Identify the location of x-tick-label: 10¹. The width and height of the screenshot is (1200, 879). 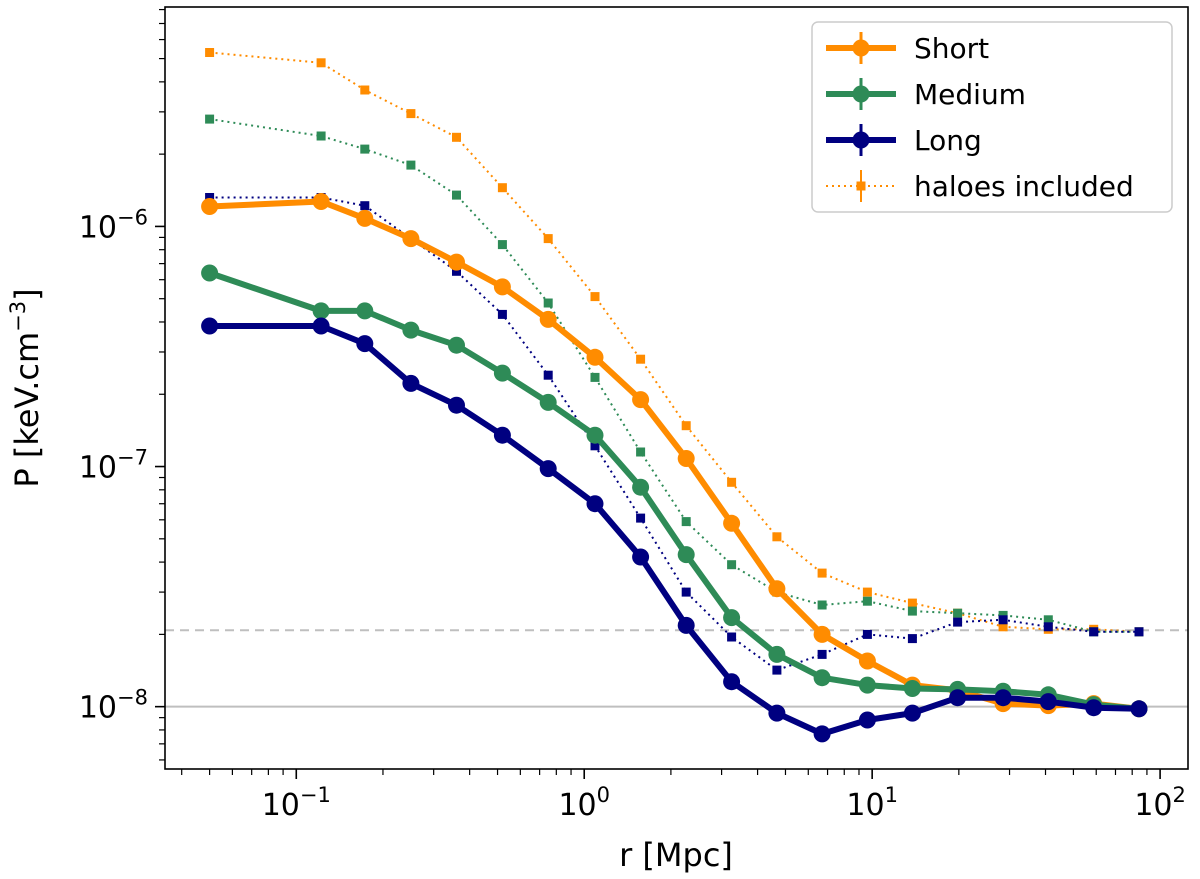
(872, 803).